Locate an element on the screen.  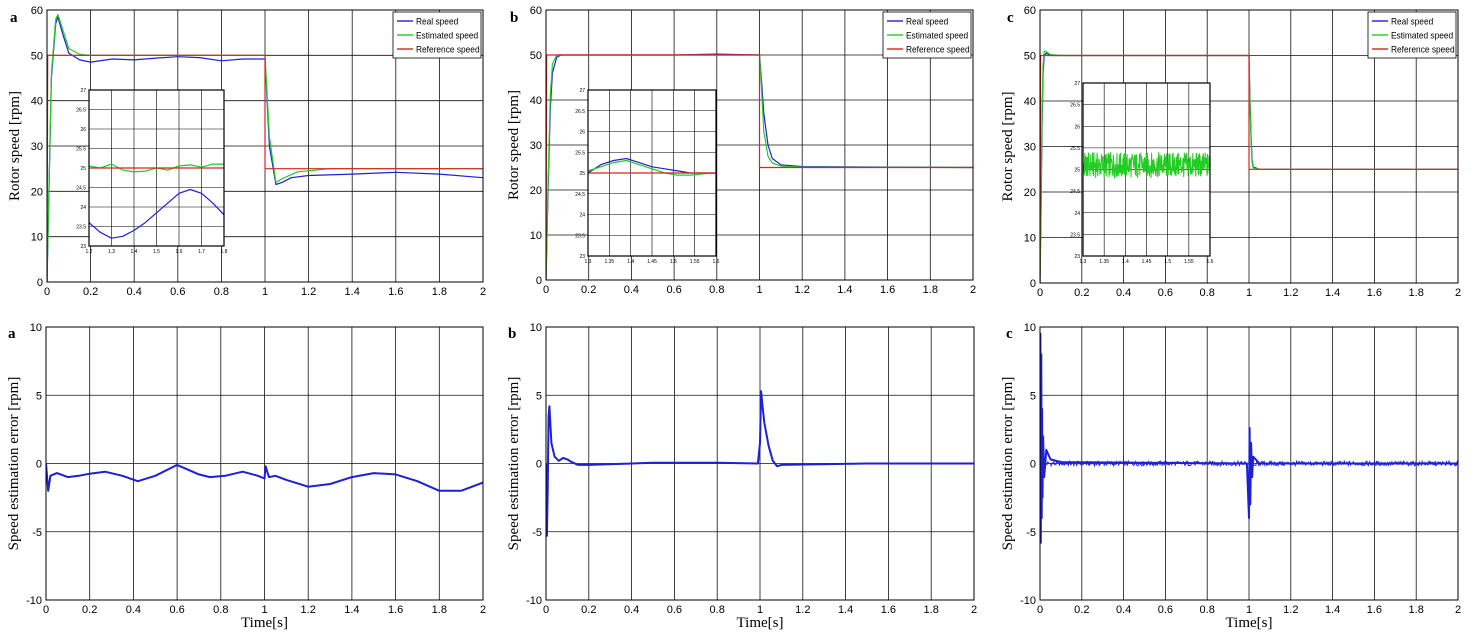
y-tick-label: -10 is located at coordinates (534, 601).